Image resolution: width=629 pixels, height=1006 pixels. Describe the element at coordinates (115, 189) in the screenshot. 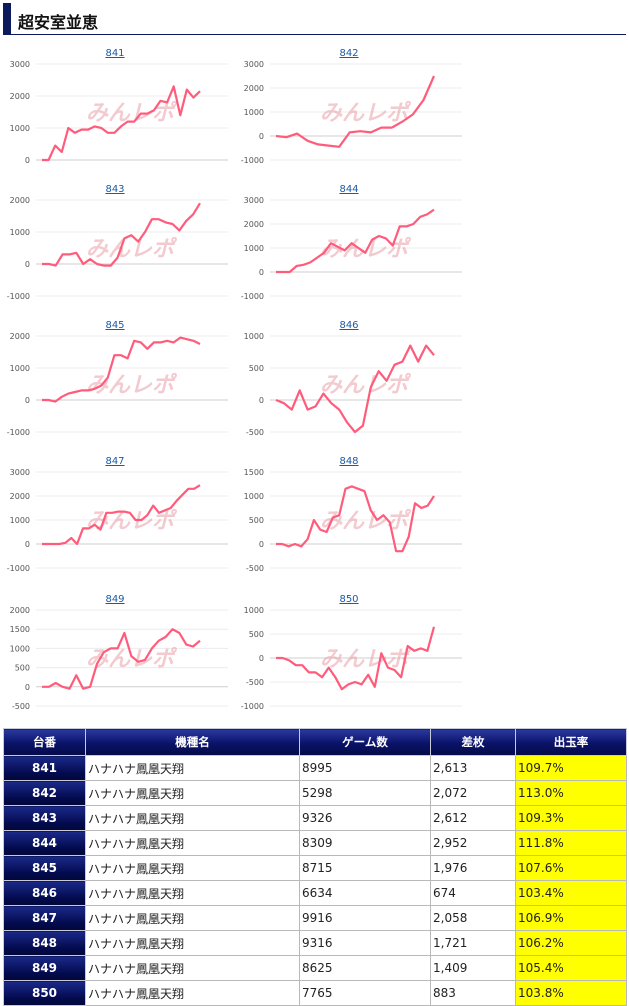

I see `chart-title-link: 843` at that location.